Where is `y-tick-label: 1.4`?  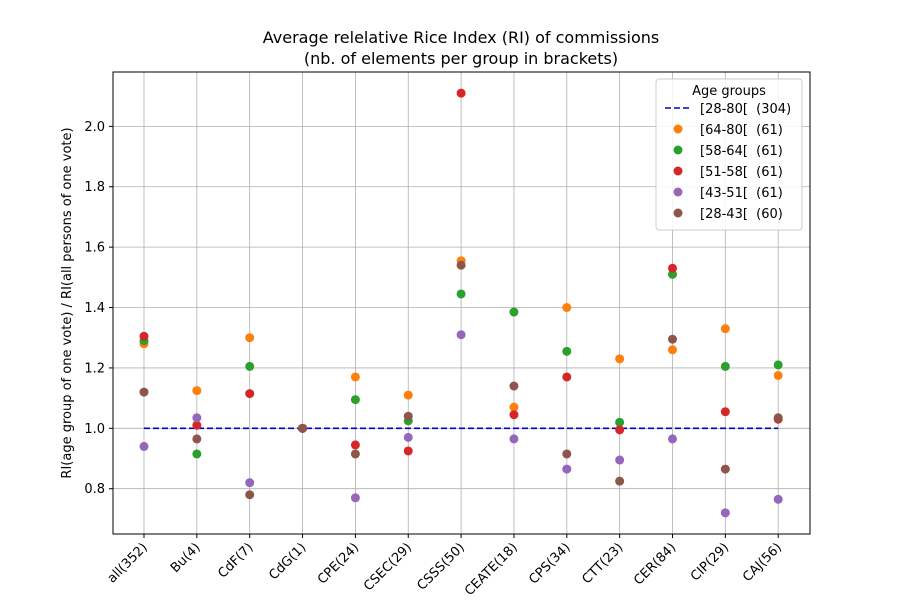 y-tick-label: 1.4 is located at coordinates (94, 308).